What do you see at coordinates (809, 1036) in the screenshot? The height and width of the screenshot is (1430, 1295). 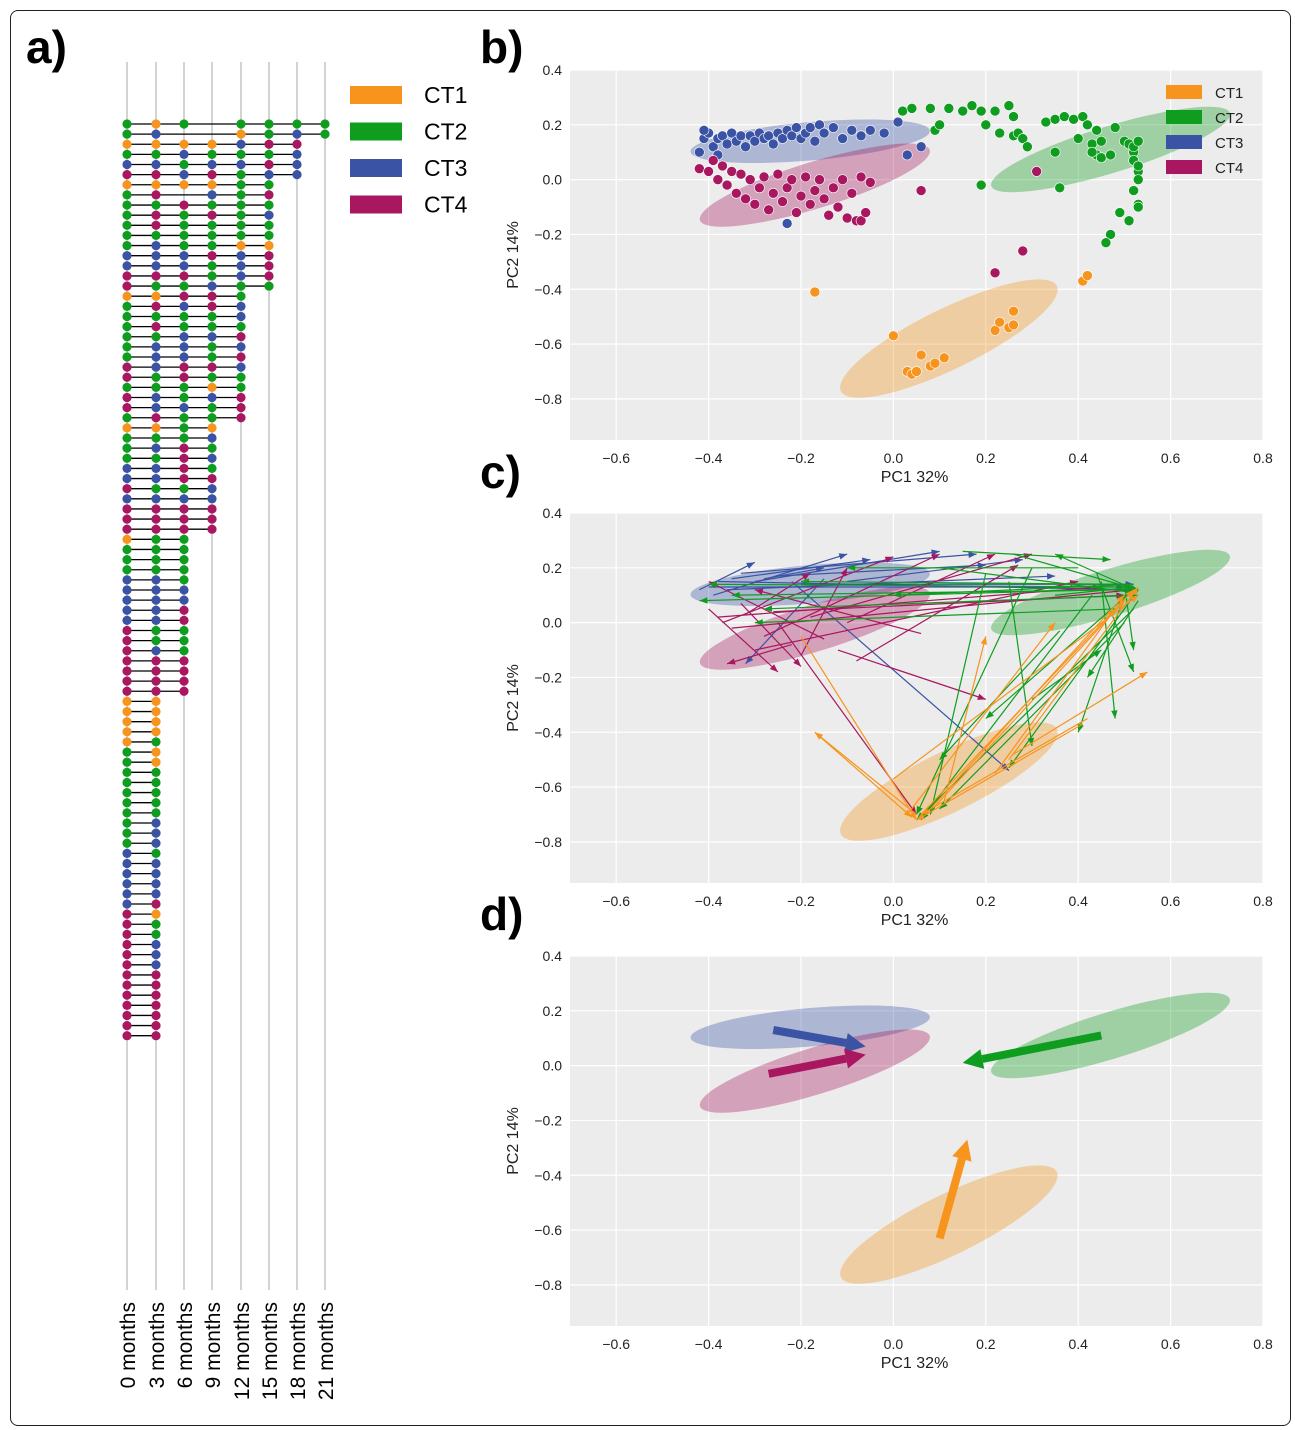 I see `mean-arrow-shaft` at bounding box center [809, 1036].